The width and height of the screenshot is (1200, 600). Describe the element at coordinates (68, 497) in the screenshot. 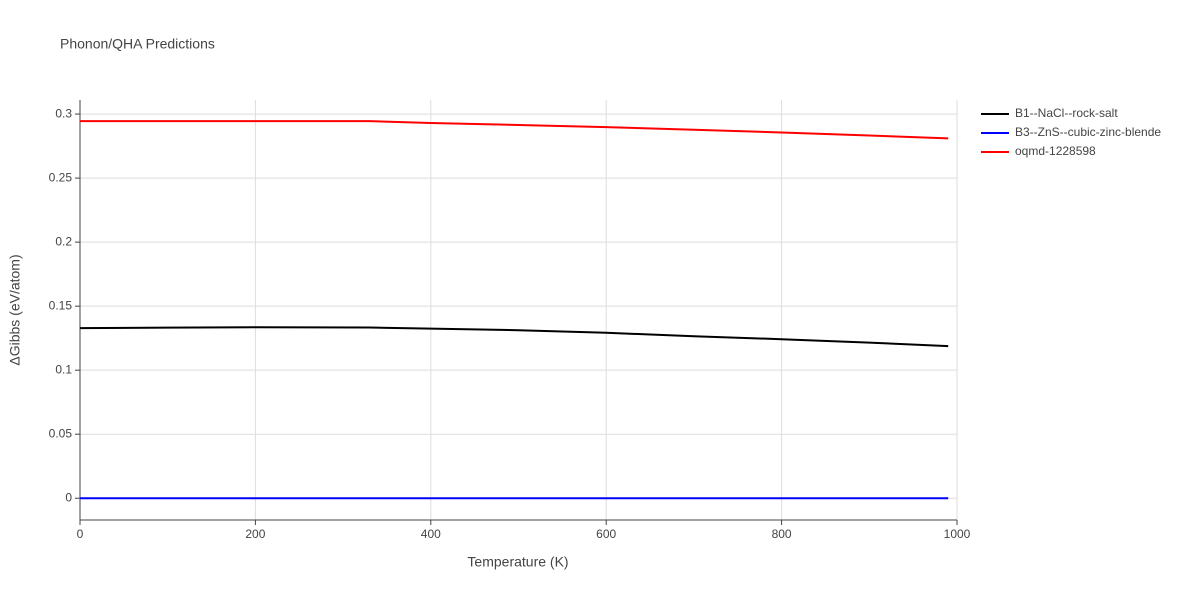

I see `y-tick-label: 0` at that location.